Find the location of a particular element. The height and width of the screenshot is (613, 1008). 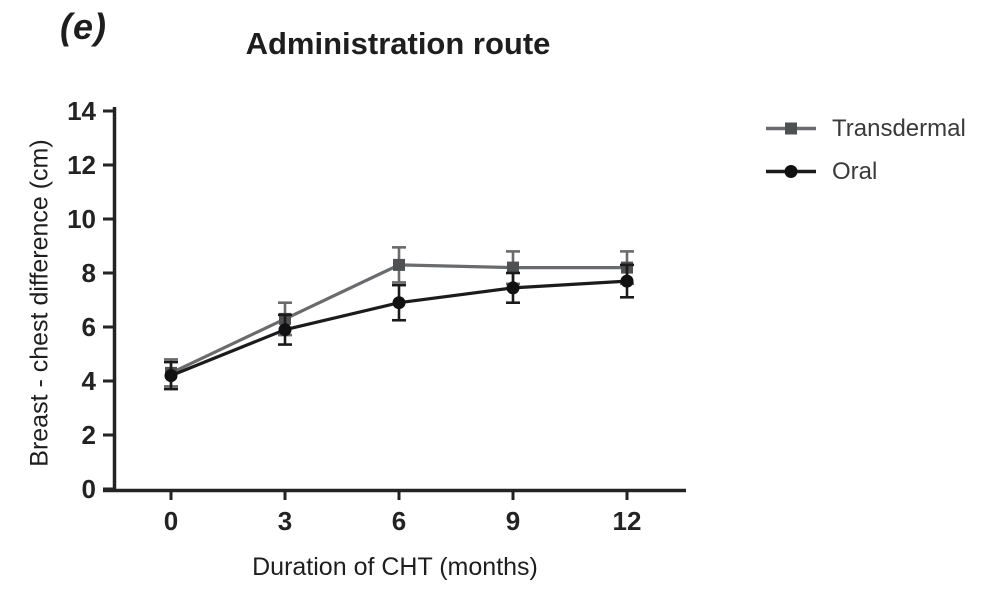

y-axis-label: Breast - chest difference (cm) is located at coordinates (39, 303).